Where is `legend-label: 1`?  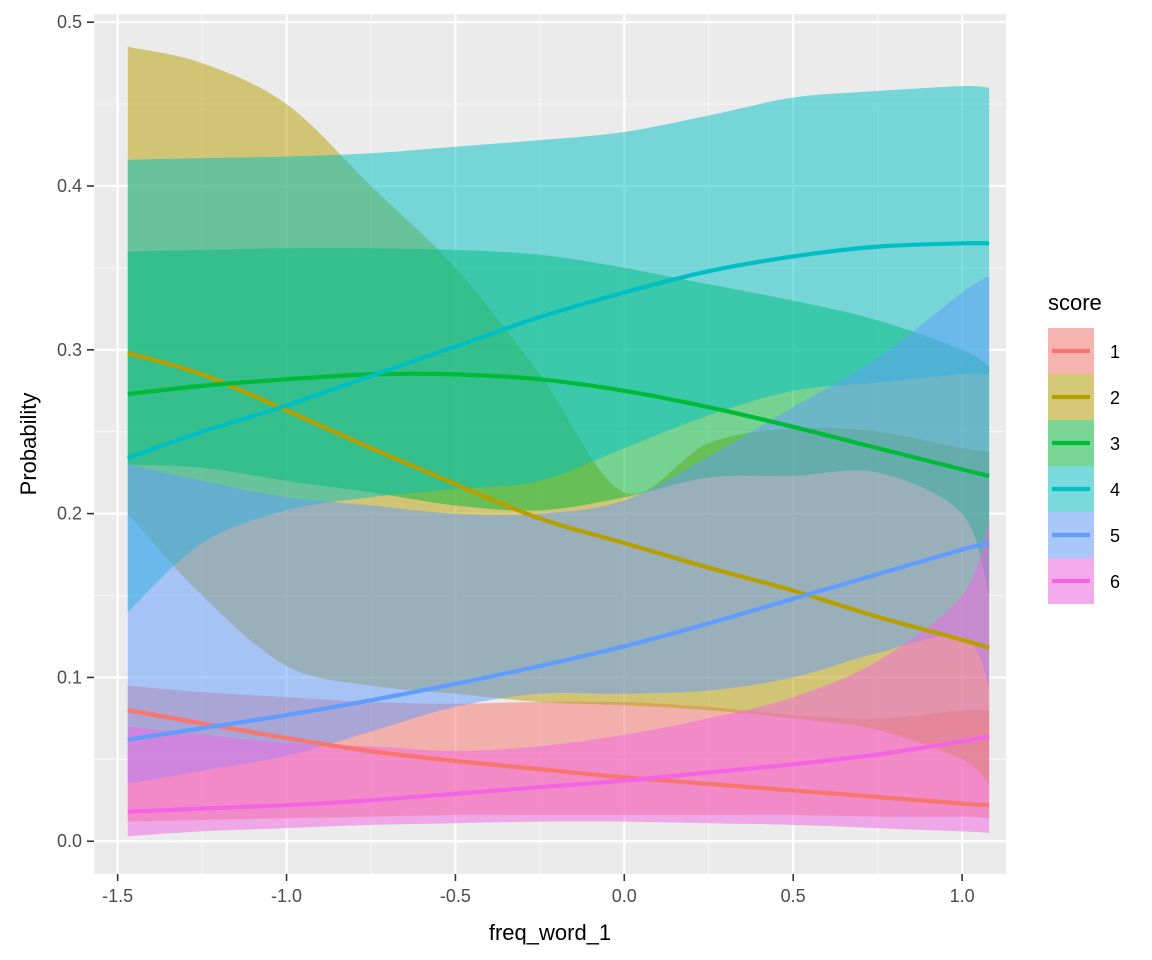 legend-label: 1 is located at coordinates (1115, 352).